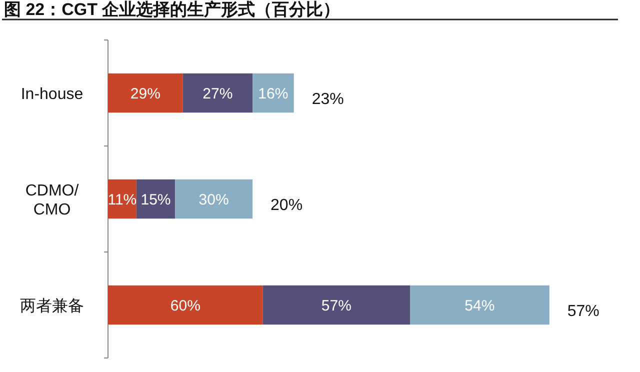  What do you see at coordinates (583, 311) in the screenshot?
I see `text: 57%` at bounding box center [583, 311].